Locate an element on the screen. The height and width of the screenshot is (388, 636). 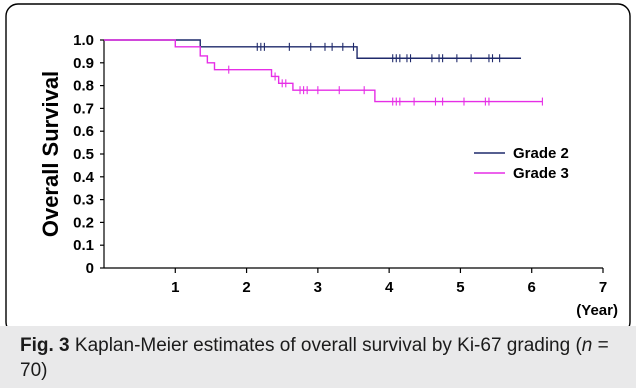
x-tick-label: 7 is located at coordinates (603, 287).